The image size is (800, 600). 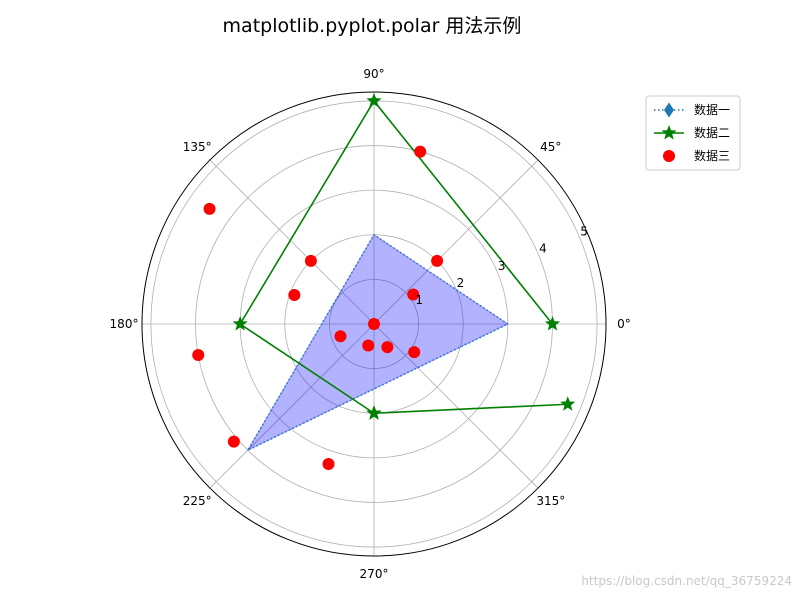 I want to click on theta-tick-label: 315°, so click(x=550, y=501).